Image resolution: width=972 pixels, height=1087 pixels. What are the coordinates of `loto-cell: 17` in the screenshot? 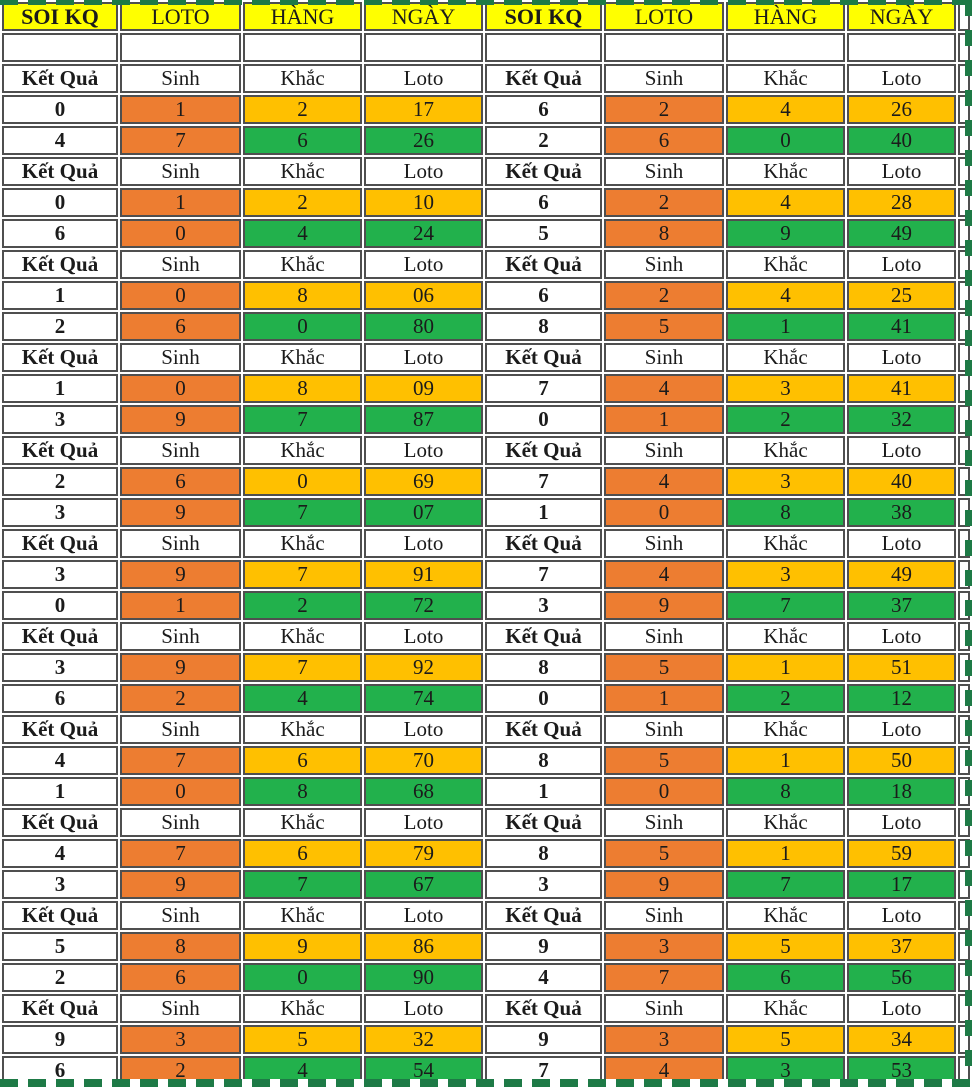 It's located at (423, 109).